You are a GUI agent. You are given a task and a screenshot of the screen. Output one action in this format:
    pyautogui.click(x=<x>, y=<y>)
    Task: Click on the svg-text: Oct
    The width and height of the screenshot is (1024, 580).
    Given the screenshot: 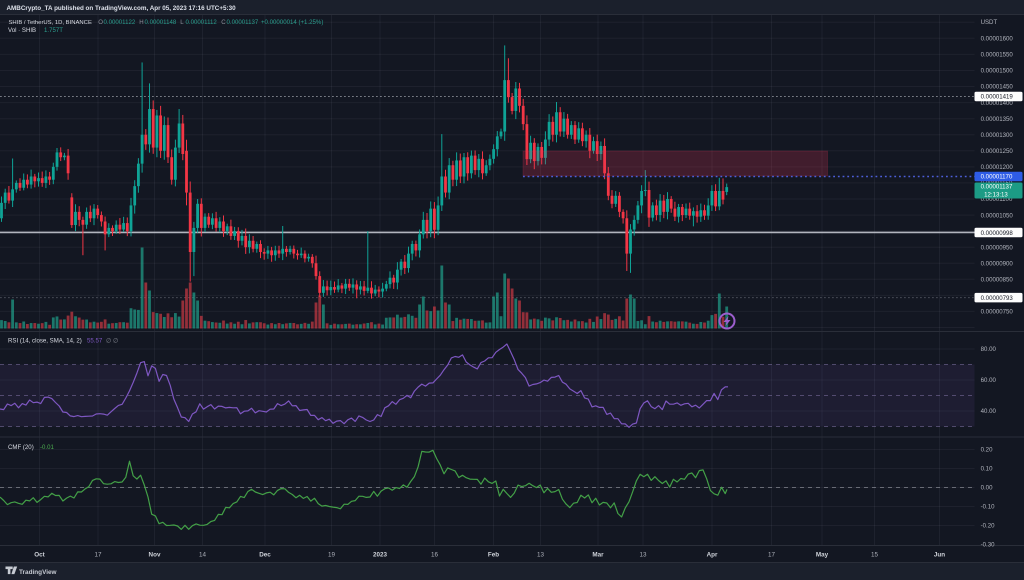 What is the action you would take?
    pyautogui.click(x=39, y=554)
    